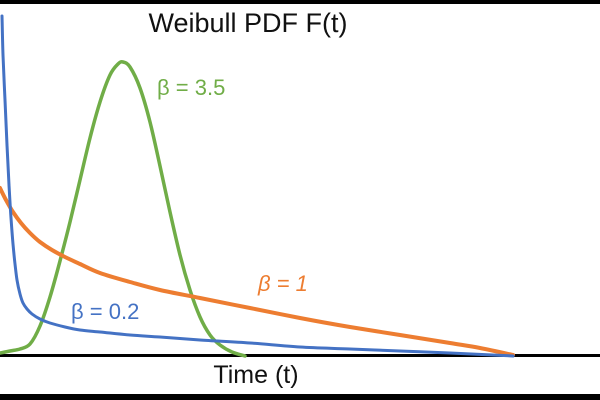  Describe the element at coordinates (300, 397) in the screenshot. I see `bottom-border-bar` at that location.